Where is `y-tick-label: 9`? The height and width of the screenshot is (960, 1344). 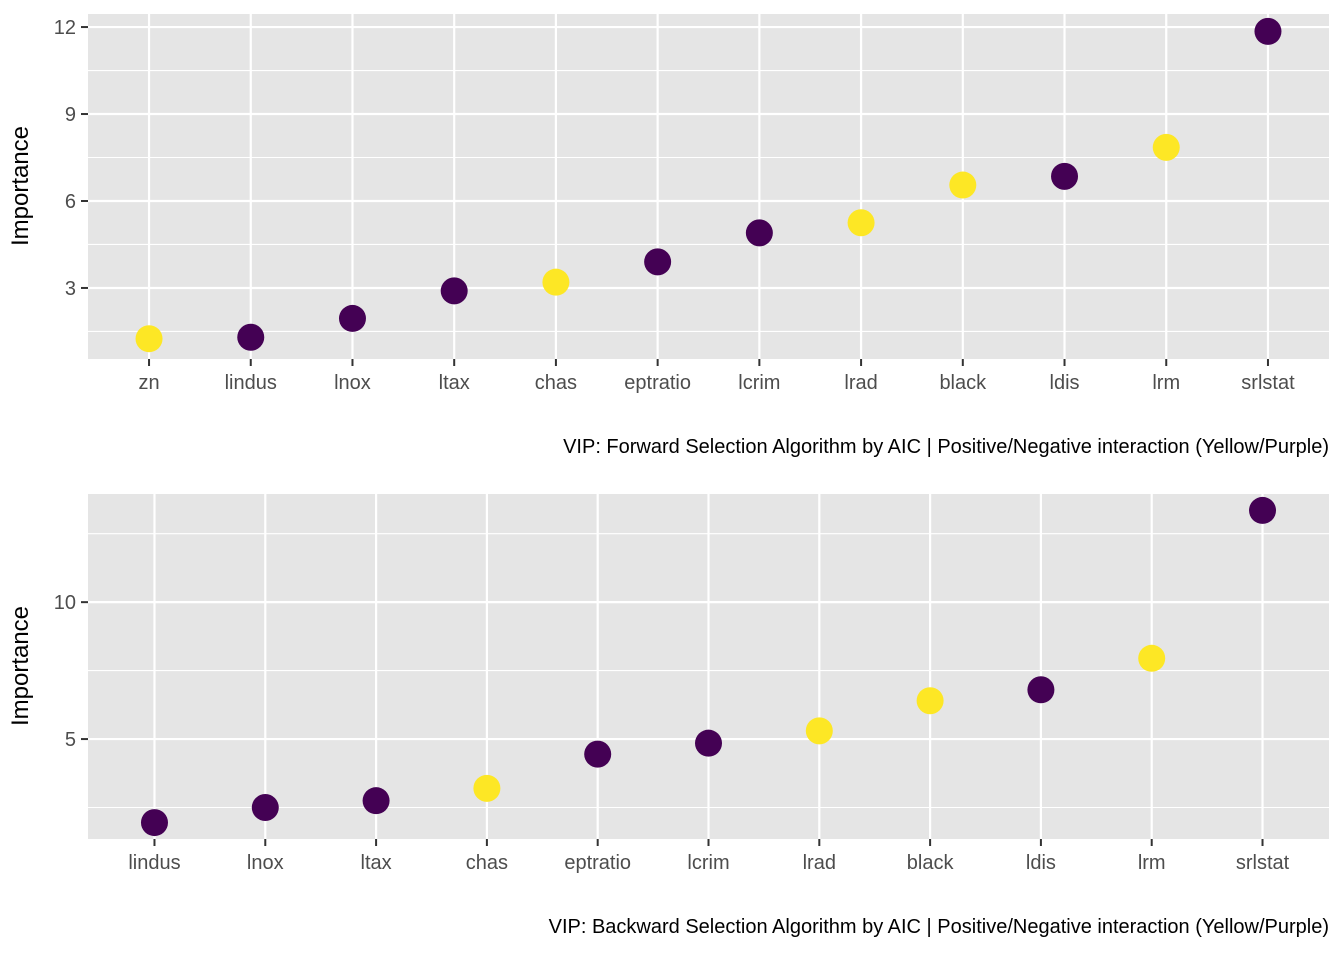 y-tick-label: 9 is located at coordinates (70, 115).